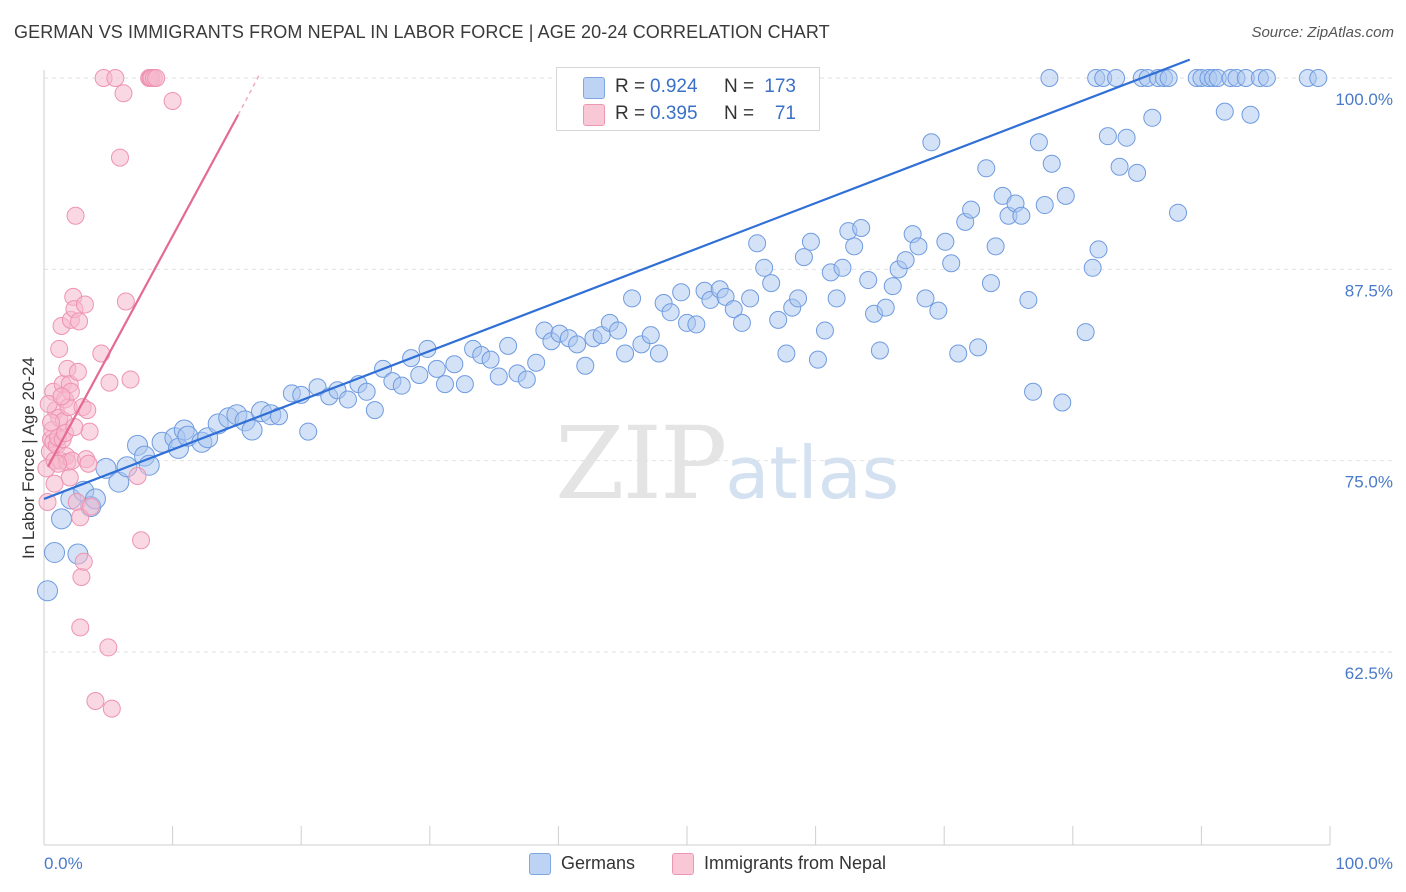 The height and width of the screenshot is (892, 1406). What do you see at coordinates (1364, 863) in the screenshot?
I see `x-tick-label-max: 100.0%` at bounding box center [1364, 863].